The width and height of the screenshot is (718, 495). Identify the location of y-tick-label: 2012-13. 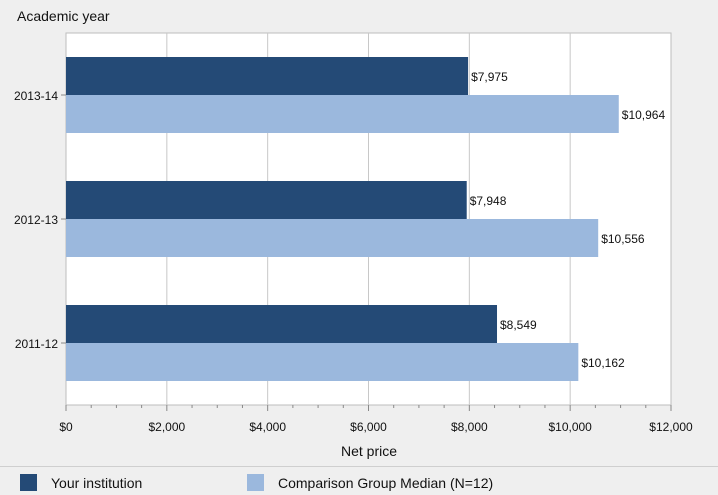
(36, 220).